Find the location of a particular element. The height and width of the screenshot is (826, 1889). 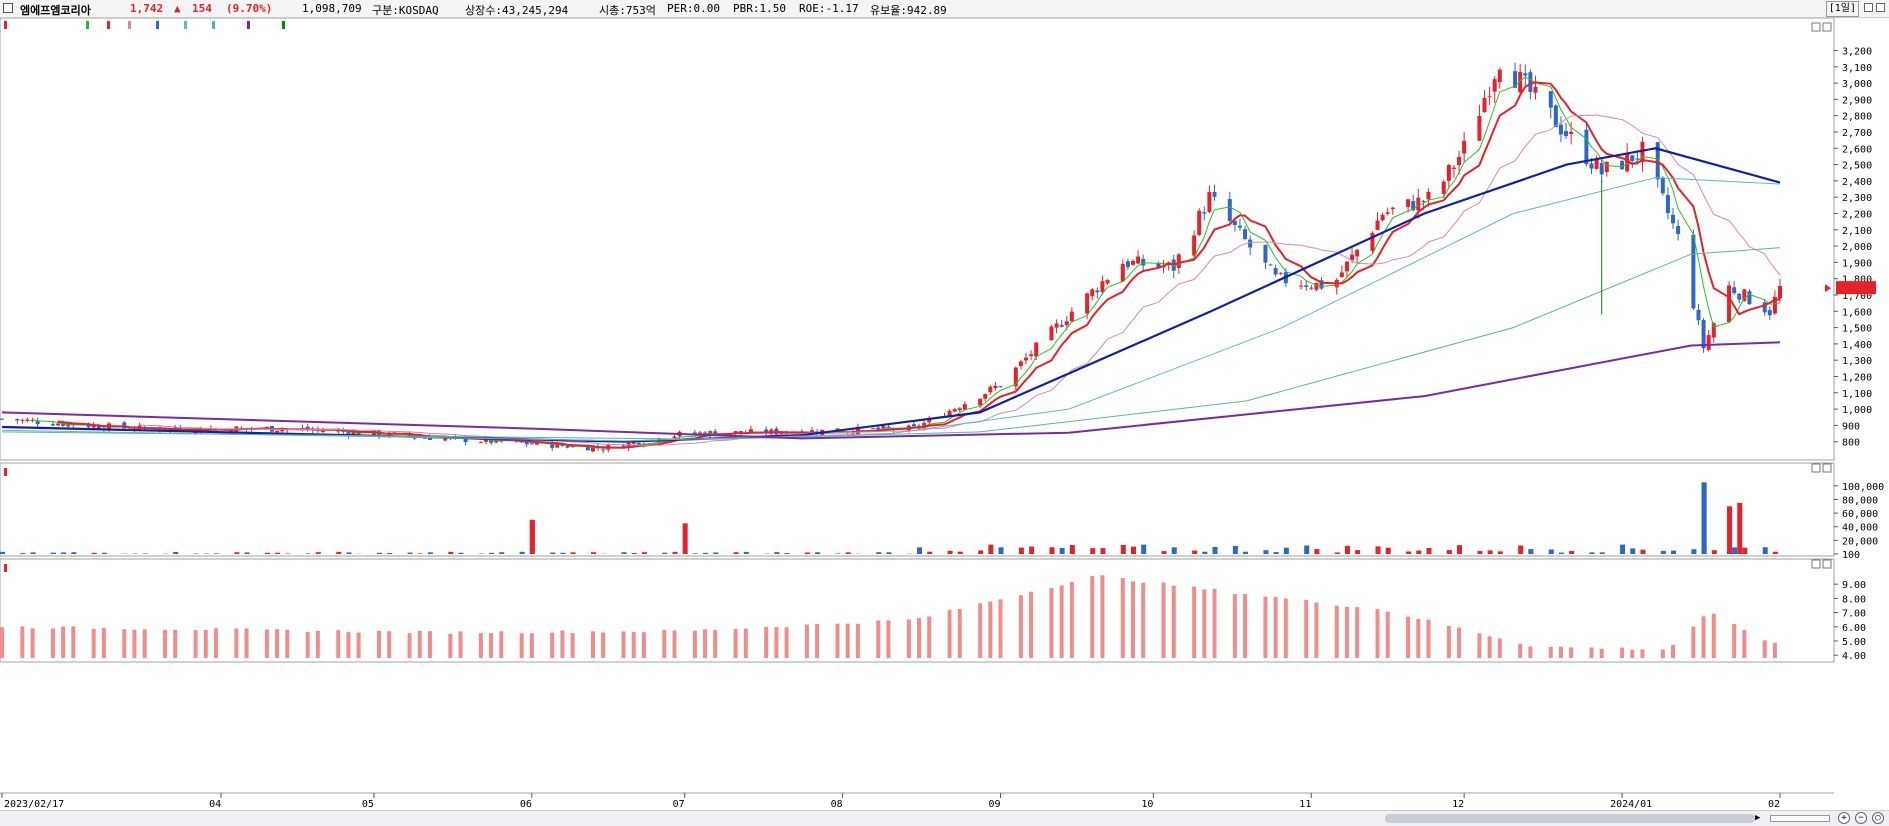

scroll-right-icon: ▶ is located at coordinates (1758, 818).